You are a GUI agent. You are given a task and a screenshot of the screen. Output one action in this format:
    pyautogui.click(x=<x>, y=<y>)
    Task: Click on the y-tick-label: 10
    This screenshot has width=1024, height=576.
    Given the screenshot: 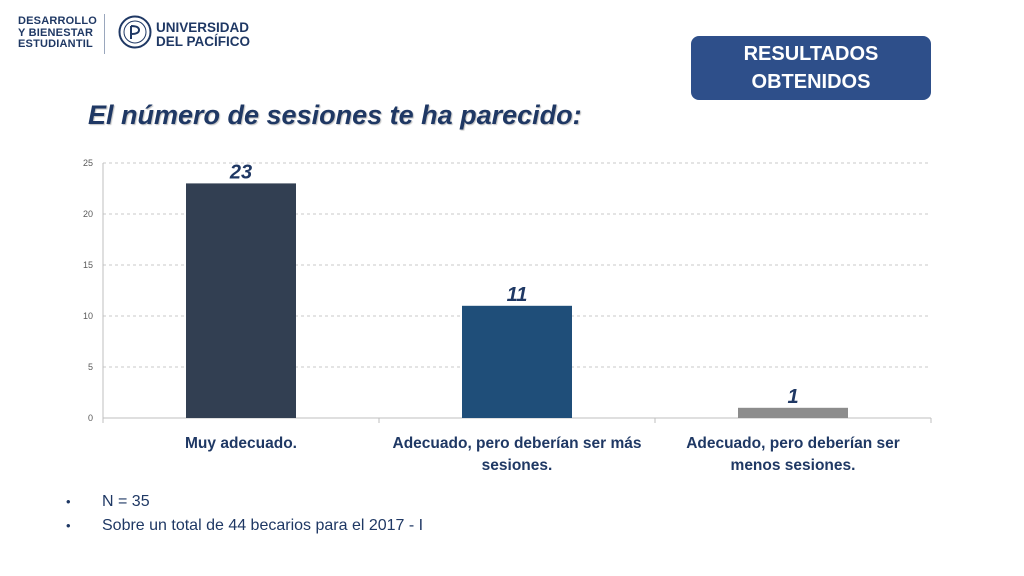 What is the action you would take?
    pyautogui.click(x=88, y=316)
    